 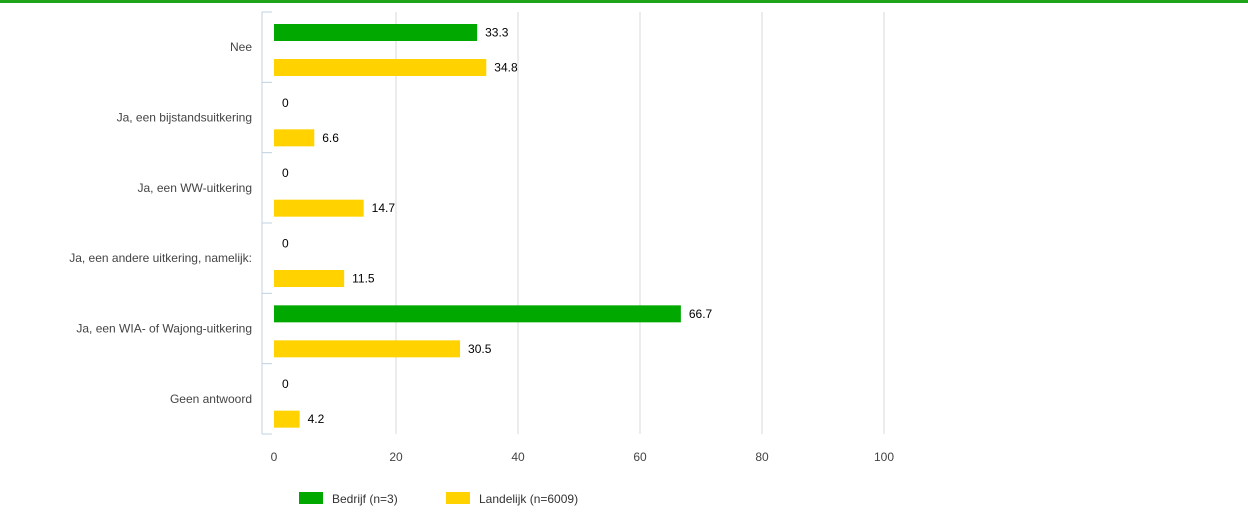 What do you see at coordinates (363, 279) in the screenshot?
I see `data-label: 11.5` at bounding box center [363, 279].